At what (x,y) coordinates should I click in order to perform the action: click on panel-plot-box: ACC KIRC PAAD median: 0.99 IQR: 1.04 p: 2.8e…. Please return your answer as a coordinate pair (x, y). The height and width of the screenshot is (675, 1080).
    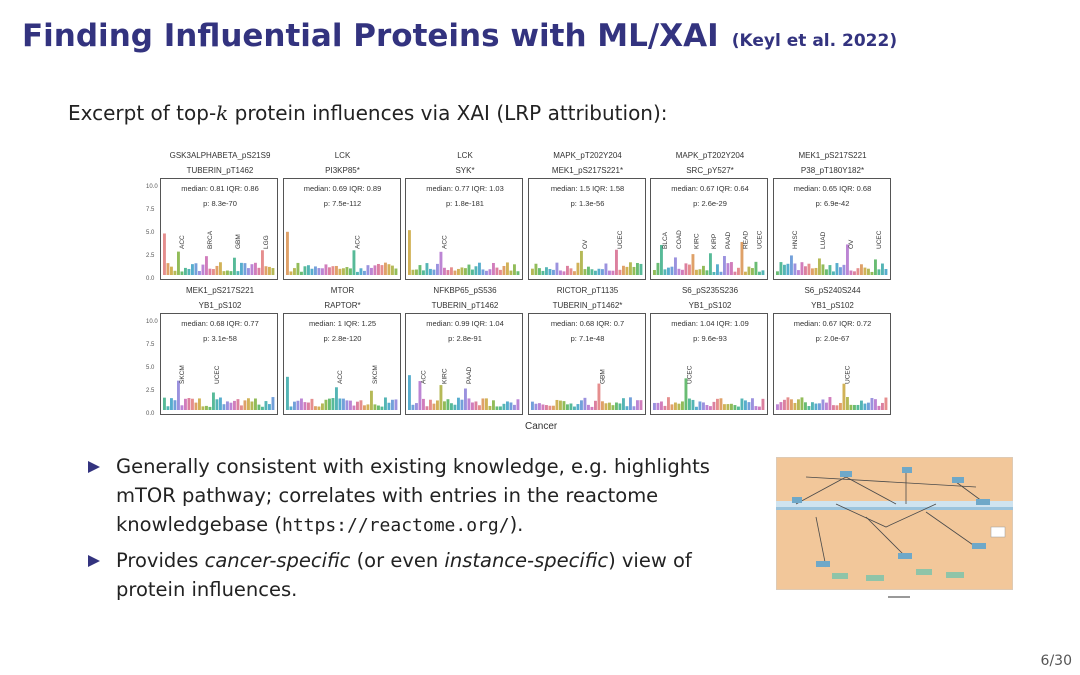
    Looking at the image, I should click on (464, 364).